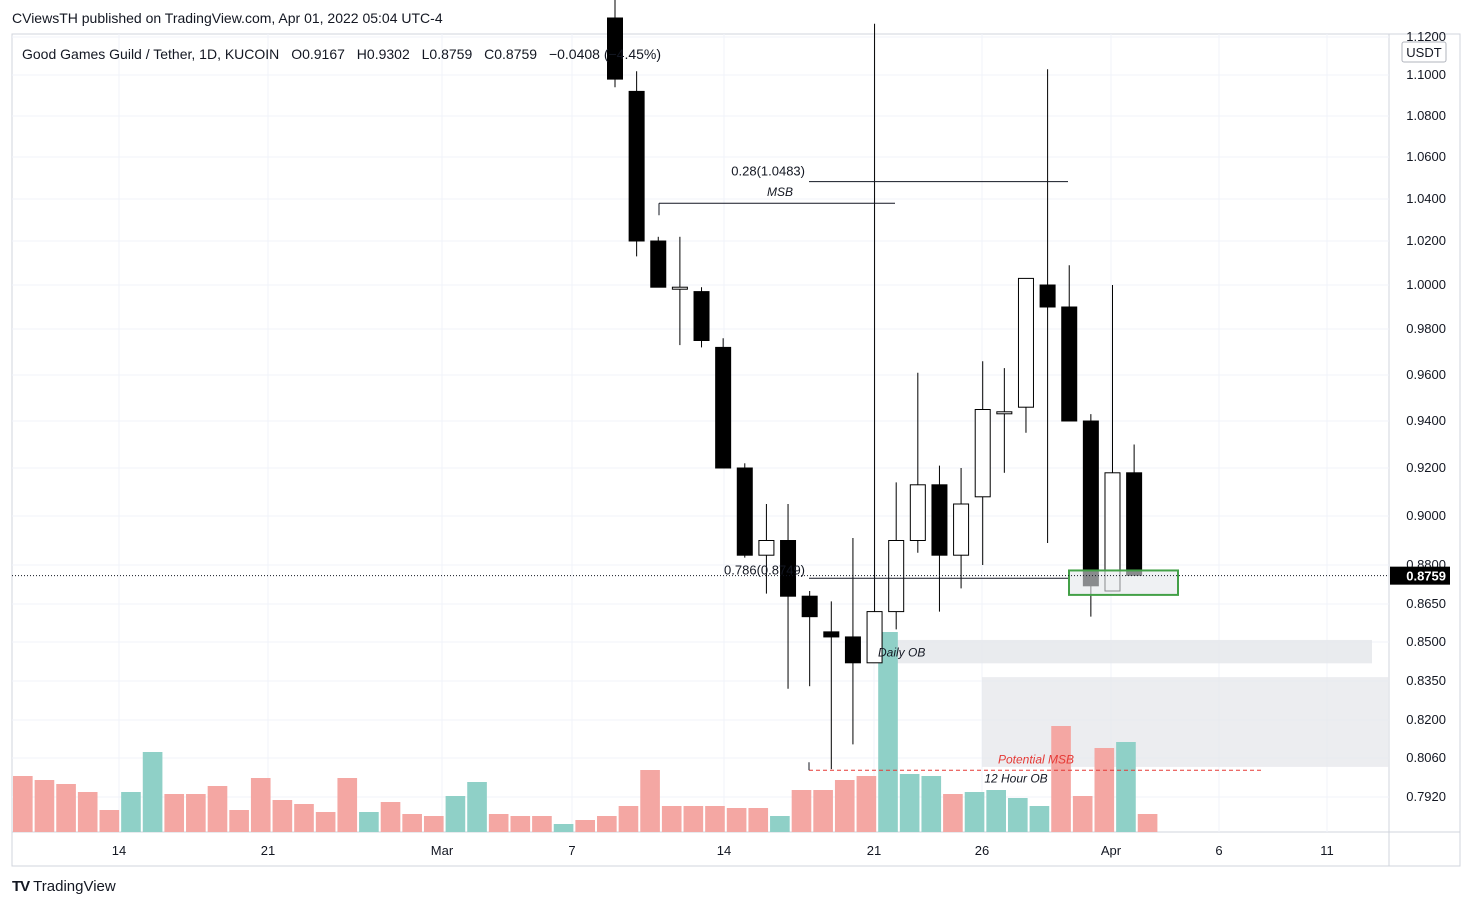 The height and width of the screenshot is (910, 1472). I want to click on footer-brand: TradingView, so click(74, 886).